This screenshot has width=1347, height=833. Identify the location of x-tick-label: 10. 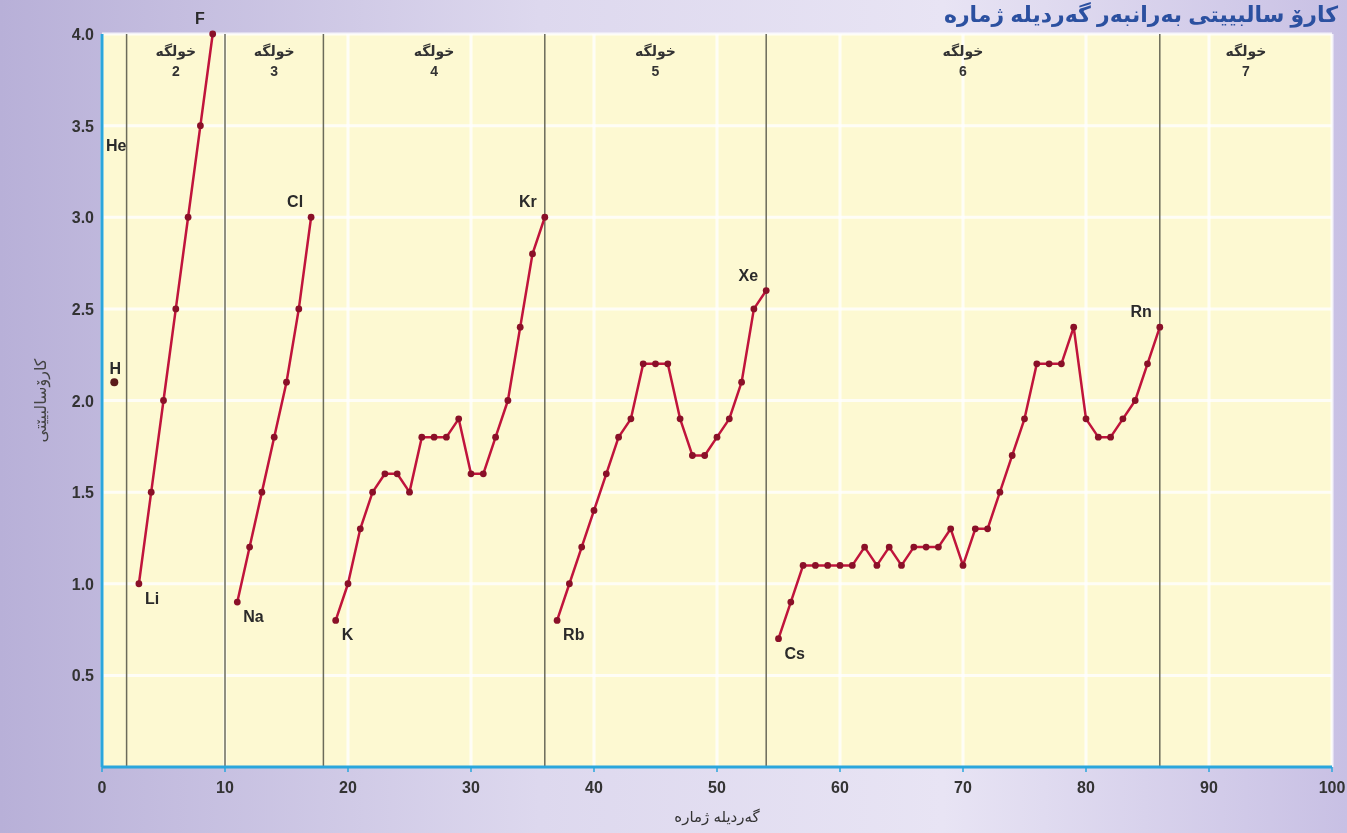
(225, 787).